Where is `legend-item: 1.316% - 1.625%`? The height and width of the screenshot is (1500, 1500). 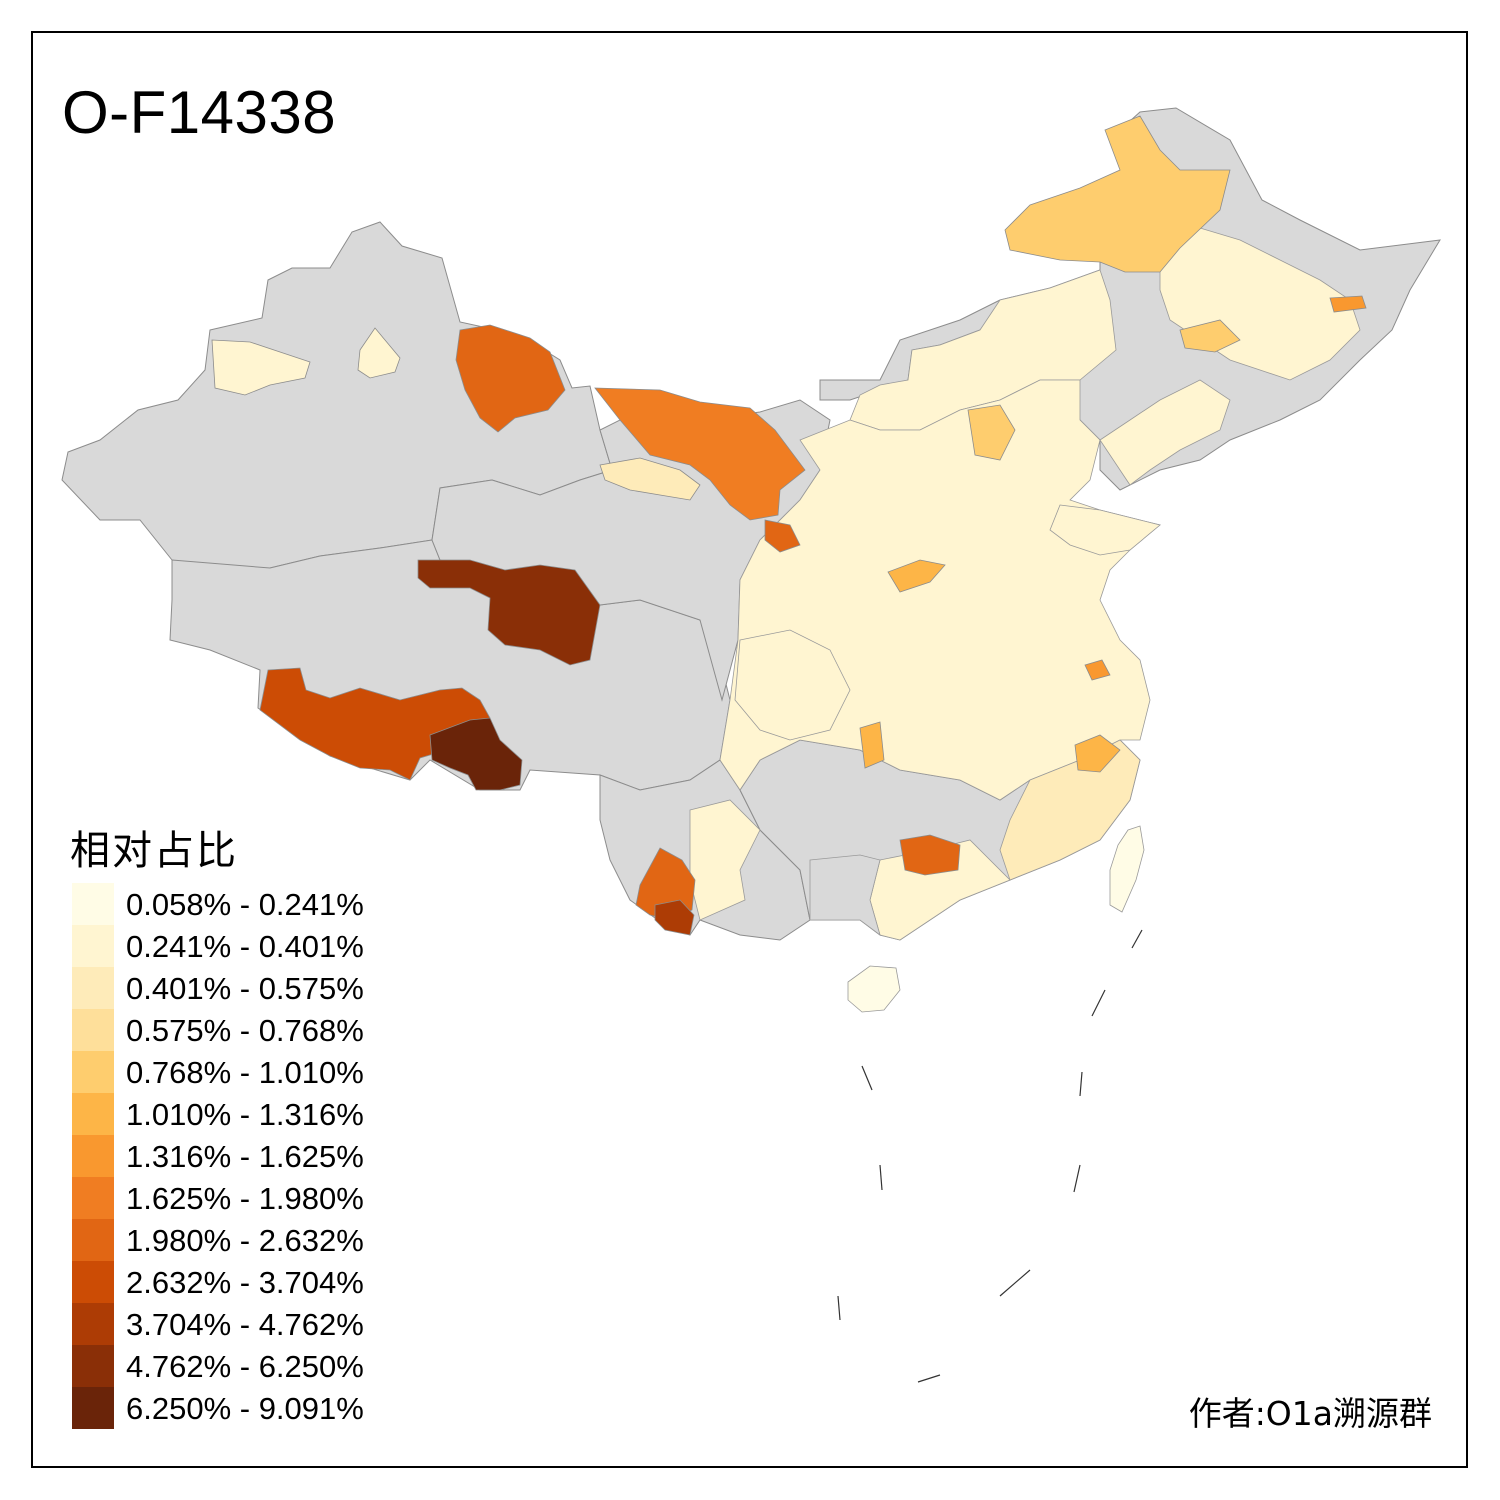 legend-item: 1.316% - 1.625% is located at coordinates (242, 1156).